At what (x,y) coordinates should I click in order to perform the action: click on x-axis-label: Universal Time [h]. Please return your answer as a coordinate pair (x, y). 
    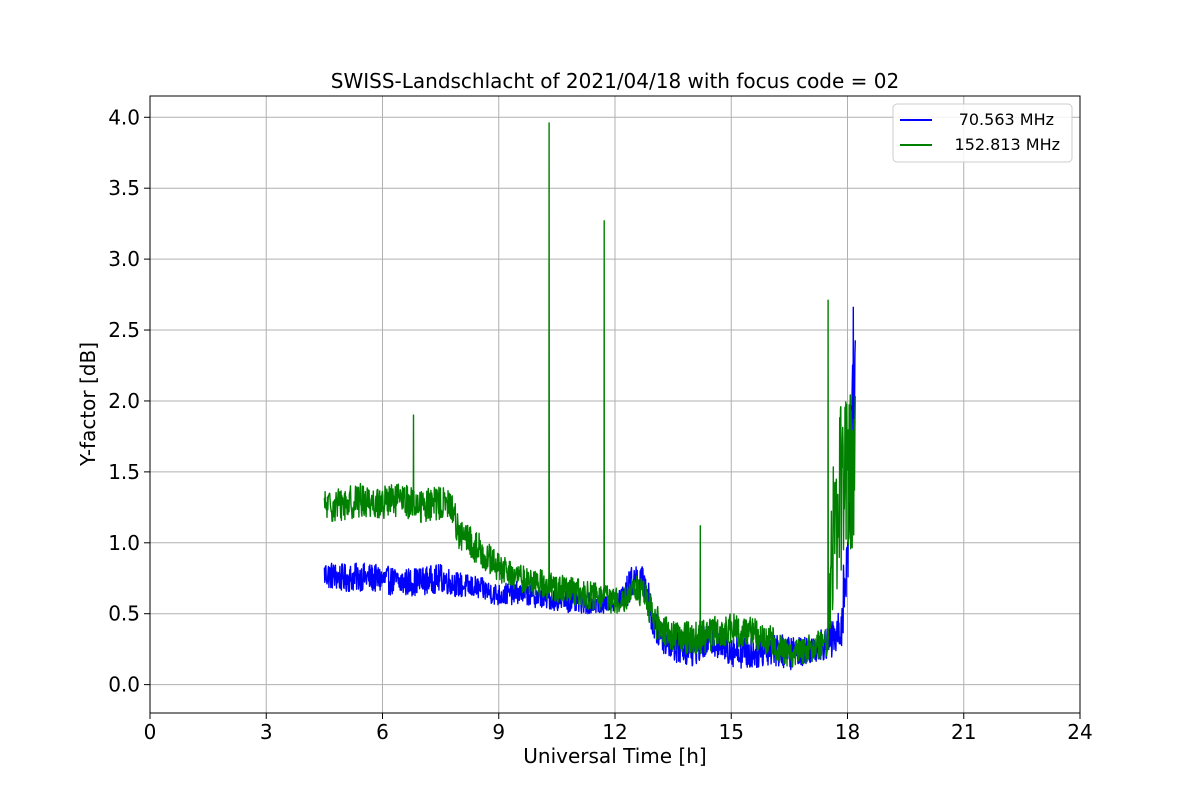
    Looking at the image, I should click on (614, 756).